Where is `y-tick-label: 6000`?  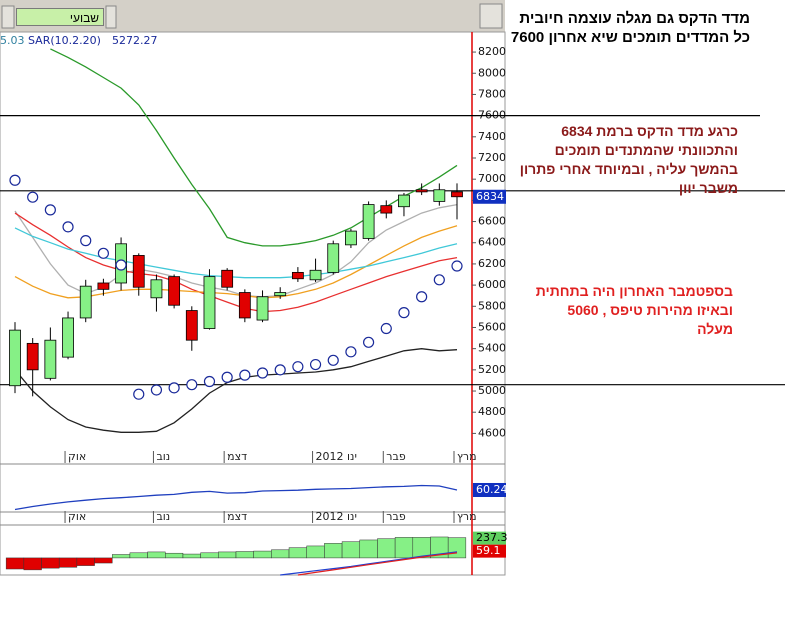 y-tick-label: 6000 is located at coordinates (492, 284).